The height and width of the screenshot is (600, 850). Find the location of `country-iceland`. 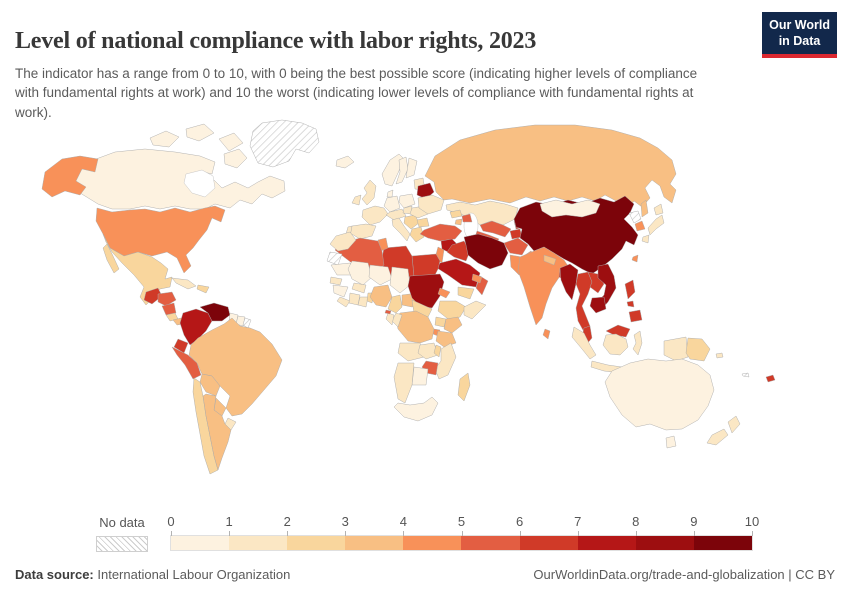

country-iceland is located at coordinates (345, 162).